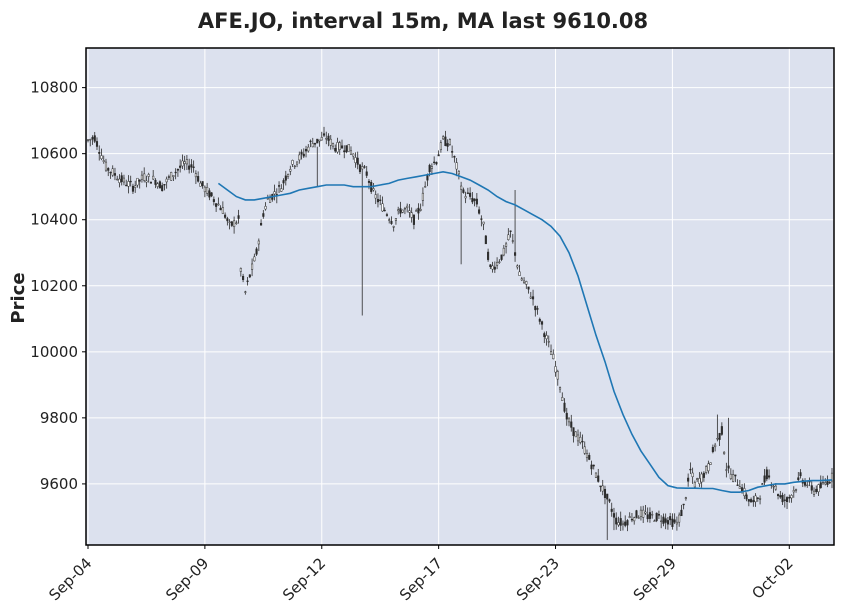 Image resolution: width=844 pixels, height=609 pixels. I want to click on y-tick-label: 10600, so click(54, 154).